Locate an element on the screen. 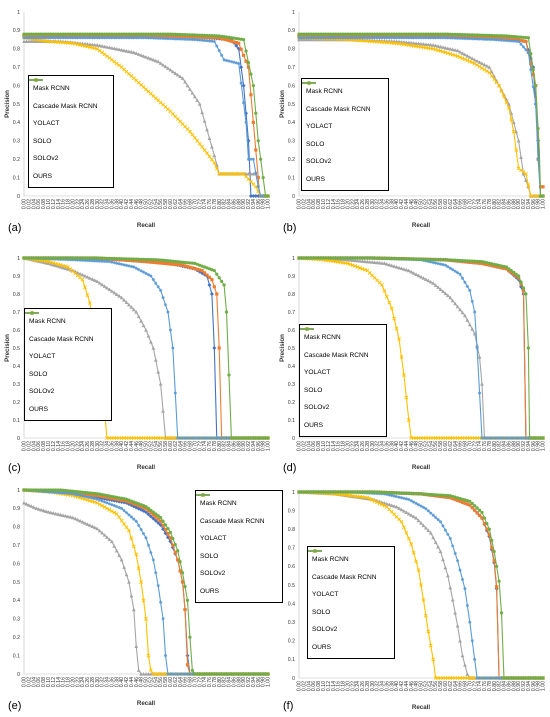 This screenshot has width=550, height=717. x-tick-label-f-29: 0.58 is located at coordinates (441, 686).